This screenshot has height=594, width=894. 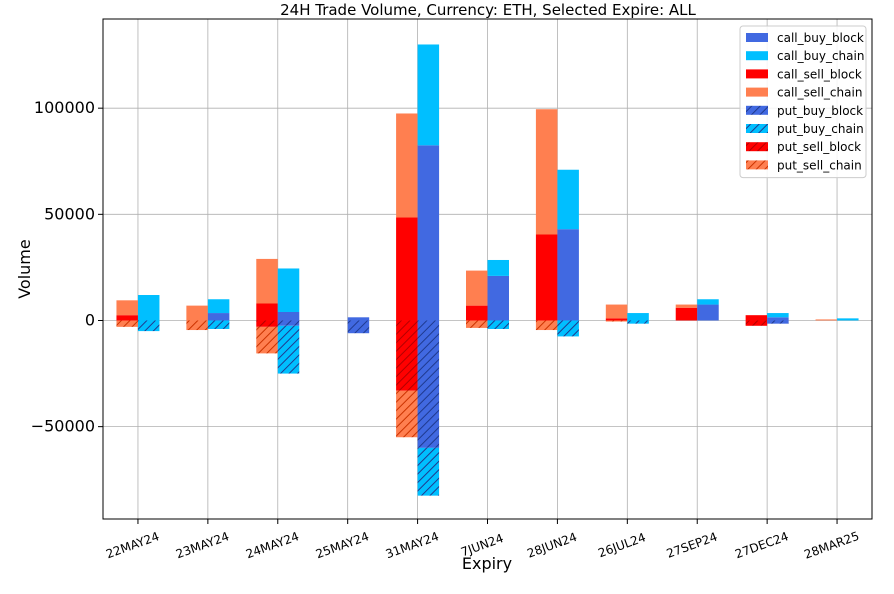 I want to click on bar-call-buy-chain-7jun24, so click(x=498, y=267).